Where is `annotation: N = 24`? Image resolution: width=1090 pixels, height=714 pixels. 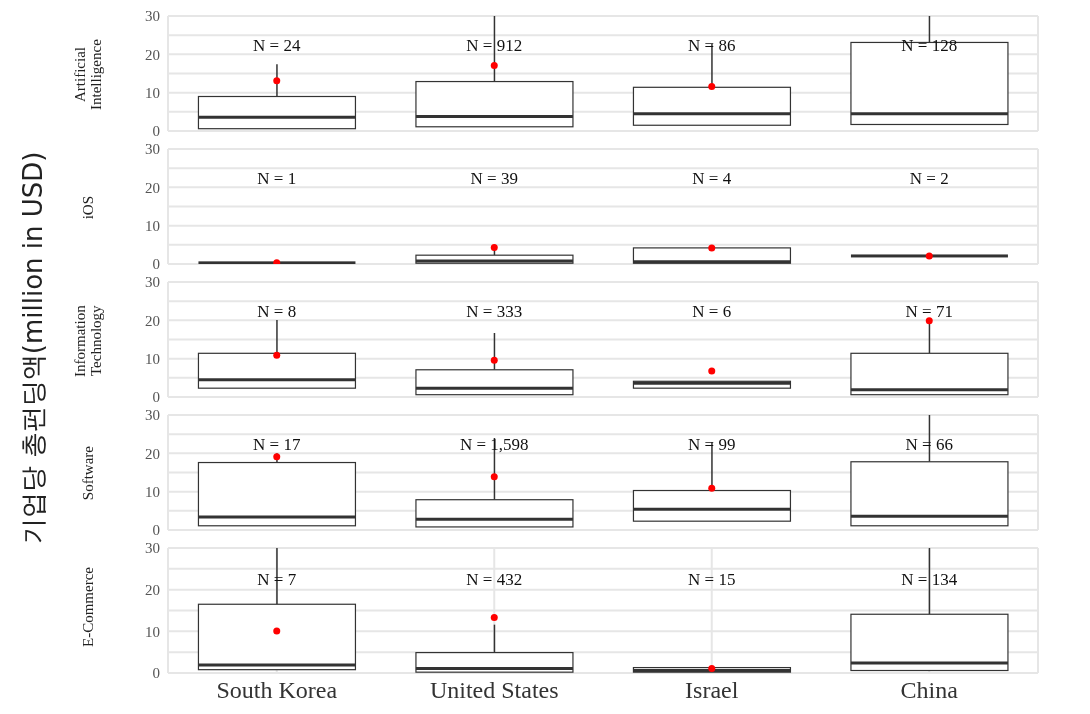 annotation: N = 24 is located at coordinates (277, 45).